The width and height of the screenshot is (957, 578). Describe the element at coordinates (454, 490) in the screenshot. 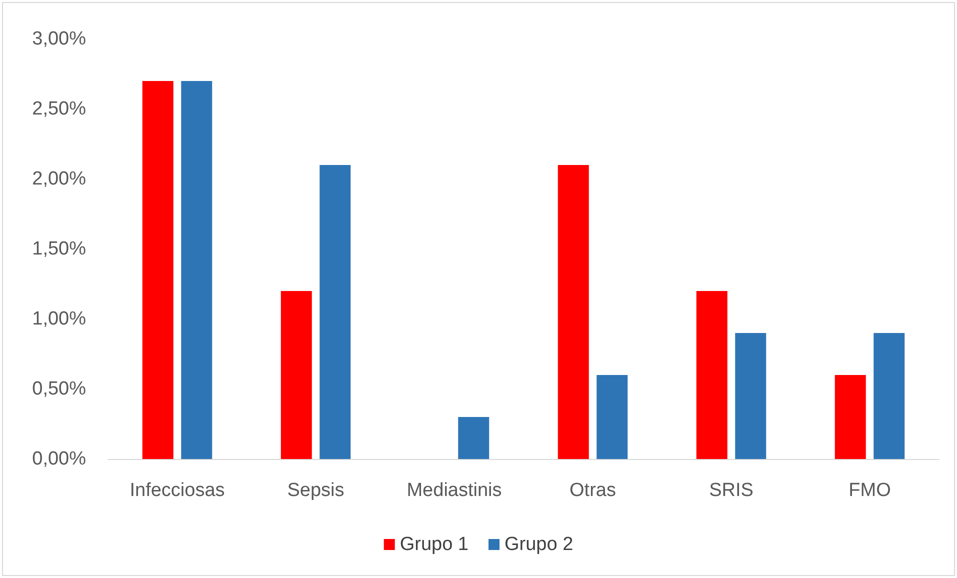

I see `x-tick-label: Mediastinis` at that location.